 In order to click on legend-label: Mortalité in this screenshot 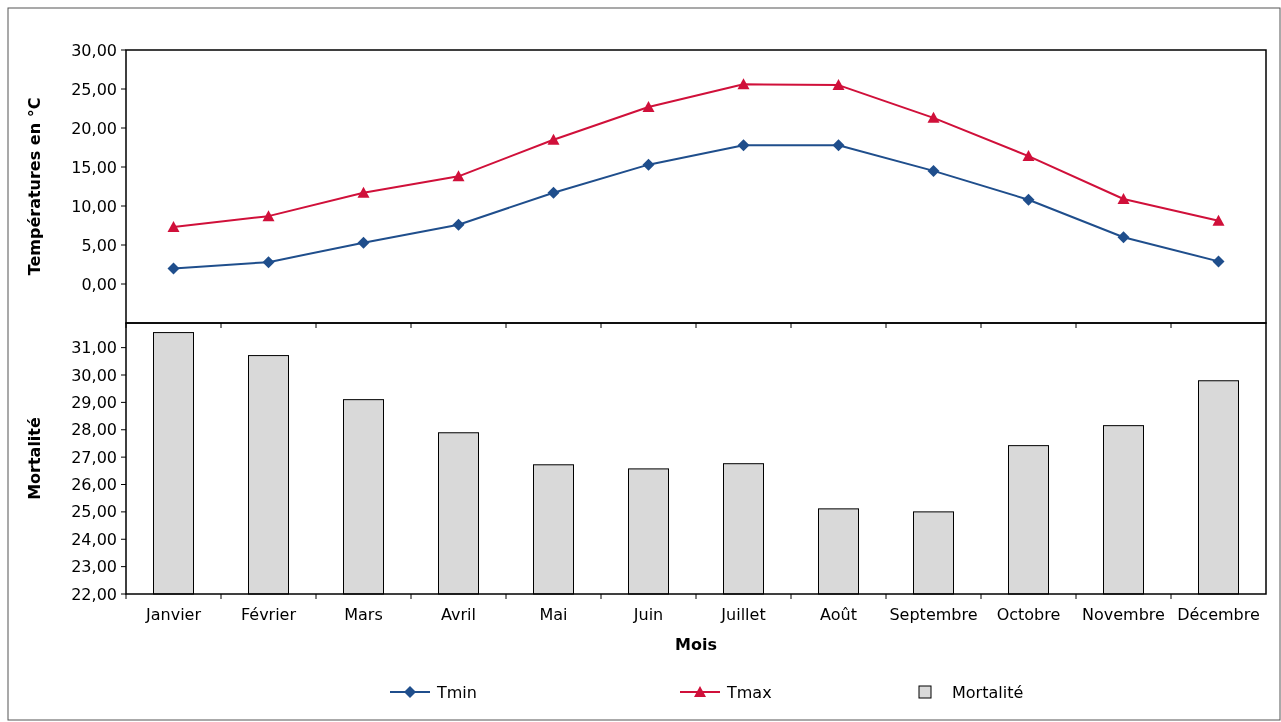, I will do `click(988, 692)`.